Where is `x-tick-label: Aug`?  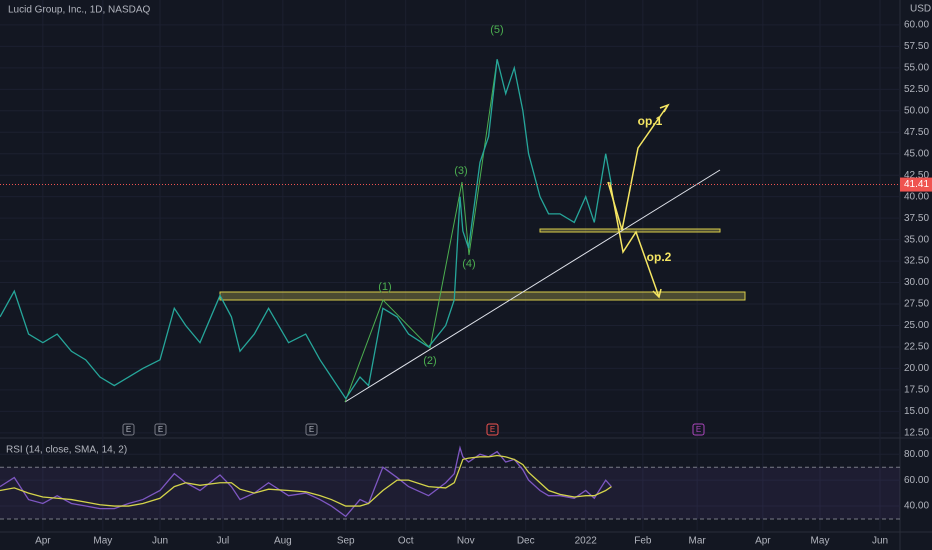 x-tick-label: Aug is located at coordinates (283, 541).